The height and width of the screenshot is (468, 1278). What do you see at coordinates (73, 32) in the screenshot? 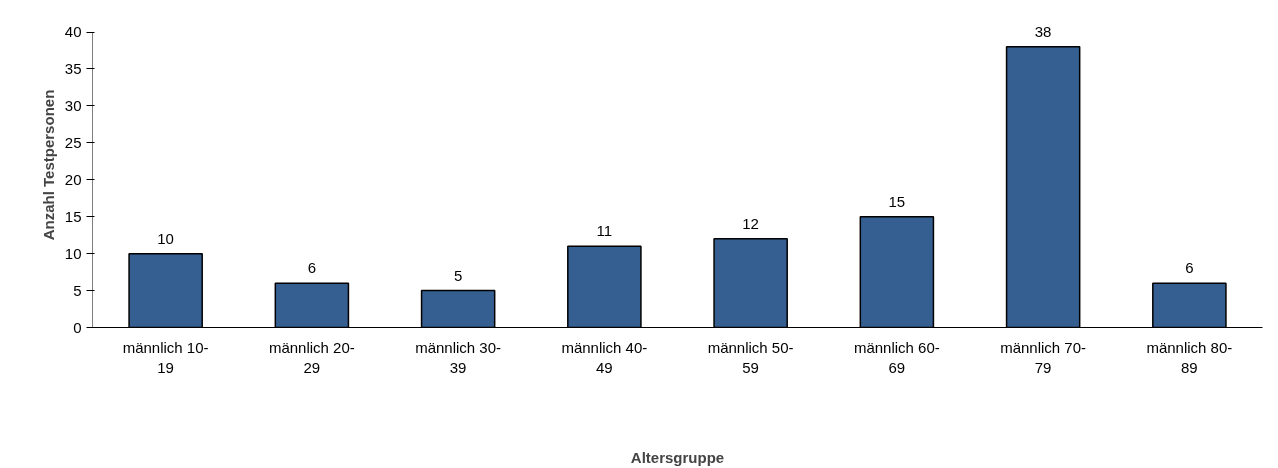
I see `y-tick-label: 40` at bounding box center [73, 32].